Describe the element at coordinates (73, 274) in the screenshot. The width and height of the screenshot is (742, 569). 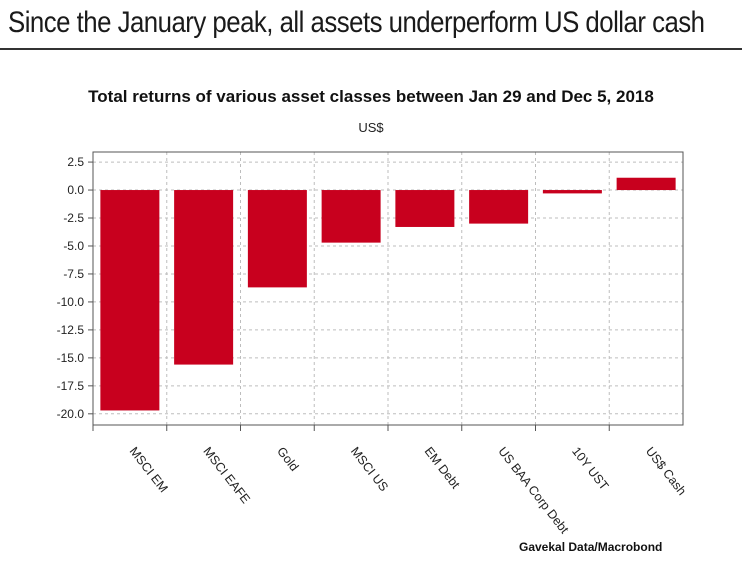
I see `y-tick-label: -7.5` at that location.